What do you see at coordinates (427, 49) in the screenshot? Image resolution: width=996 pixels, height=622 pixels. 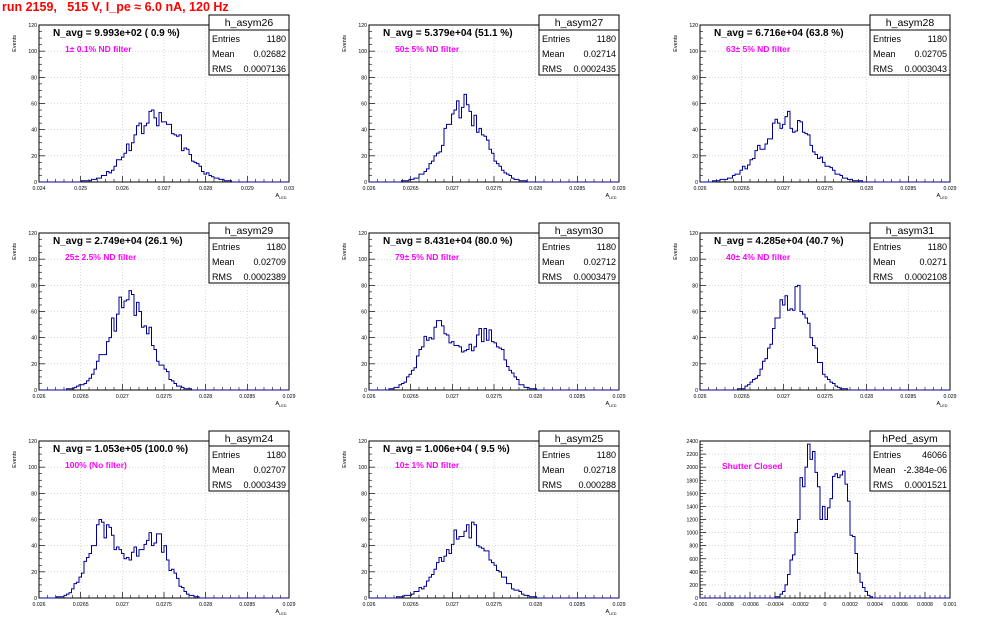 I see `filter-annotation: 50± 5% ND filter` at bounding box center [427, 49].